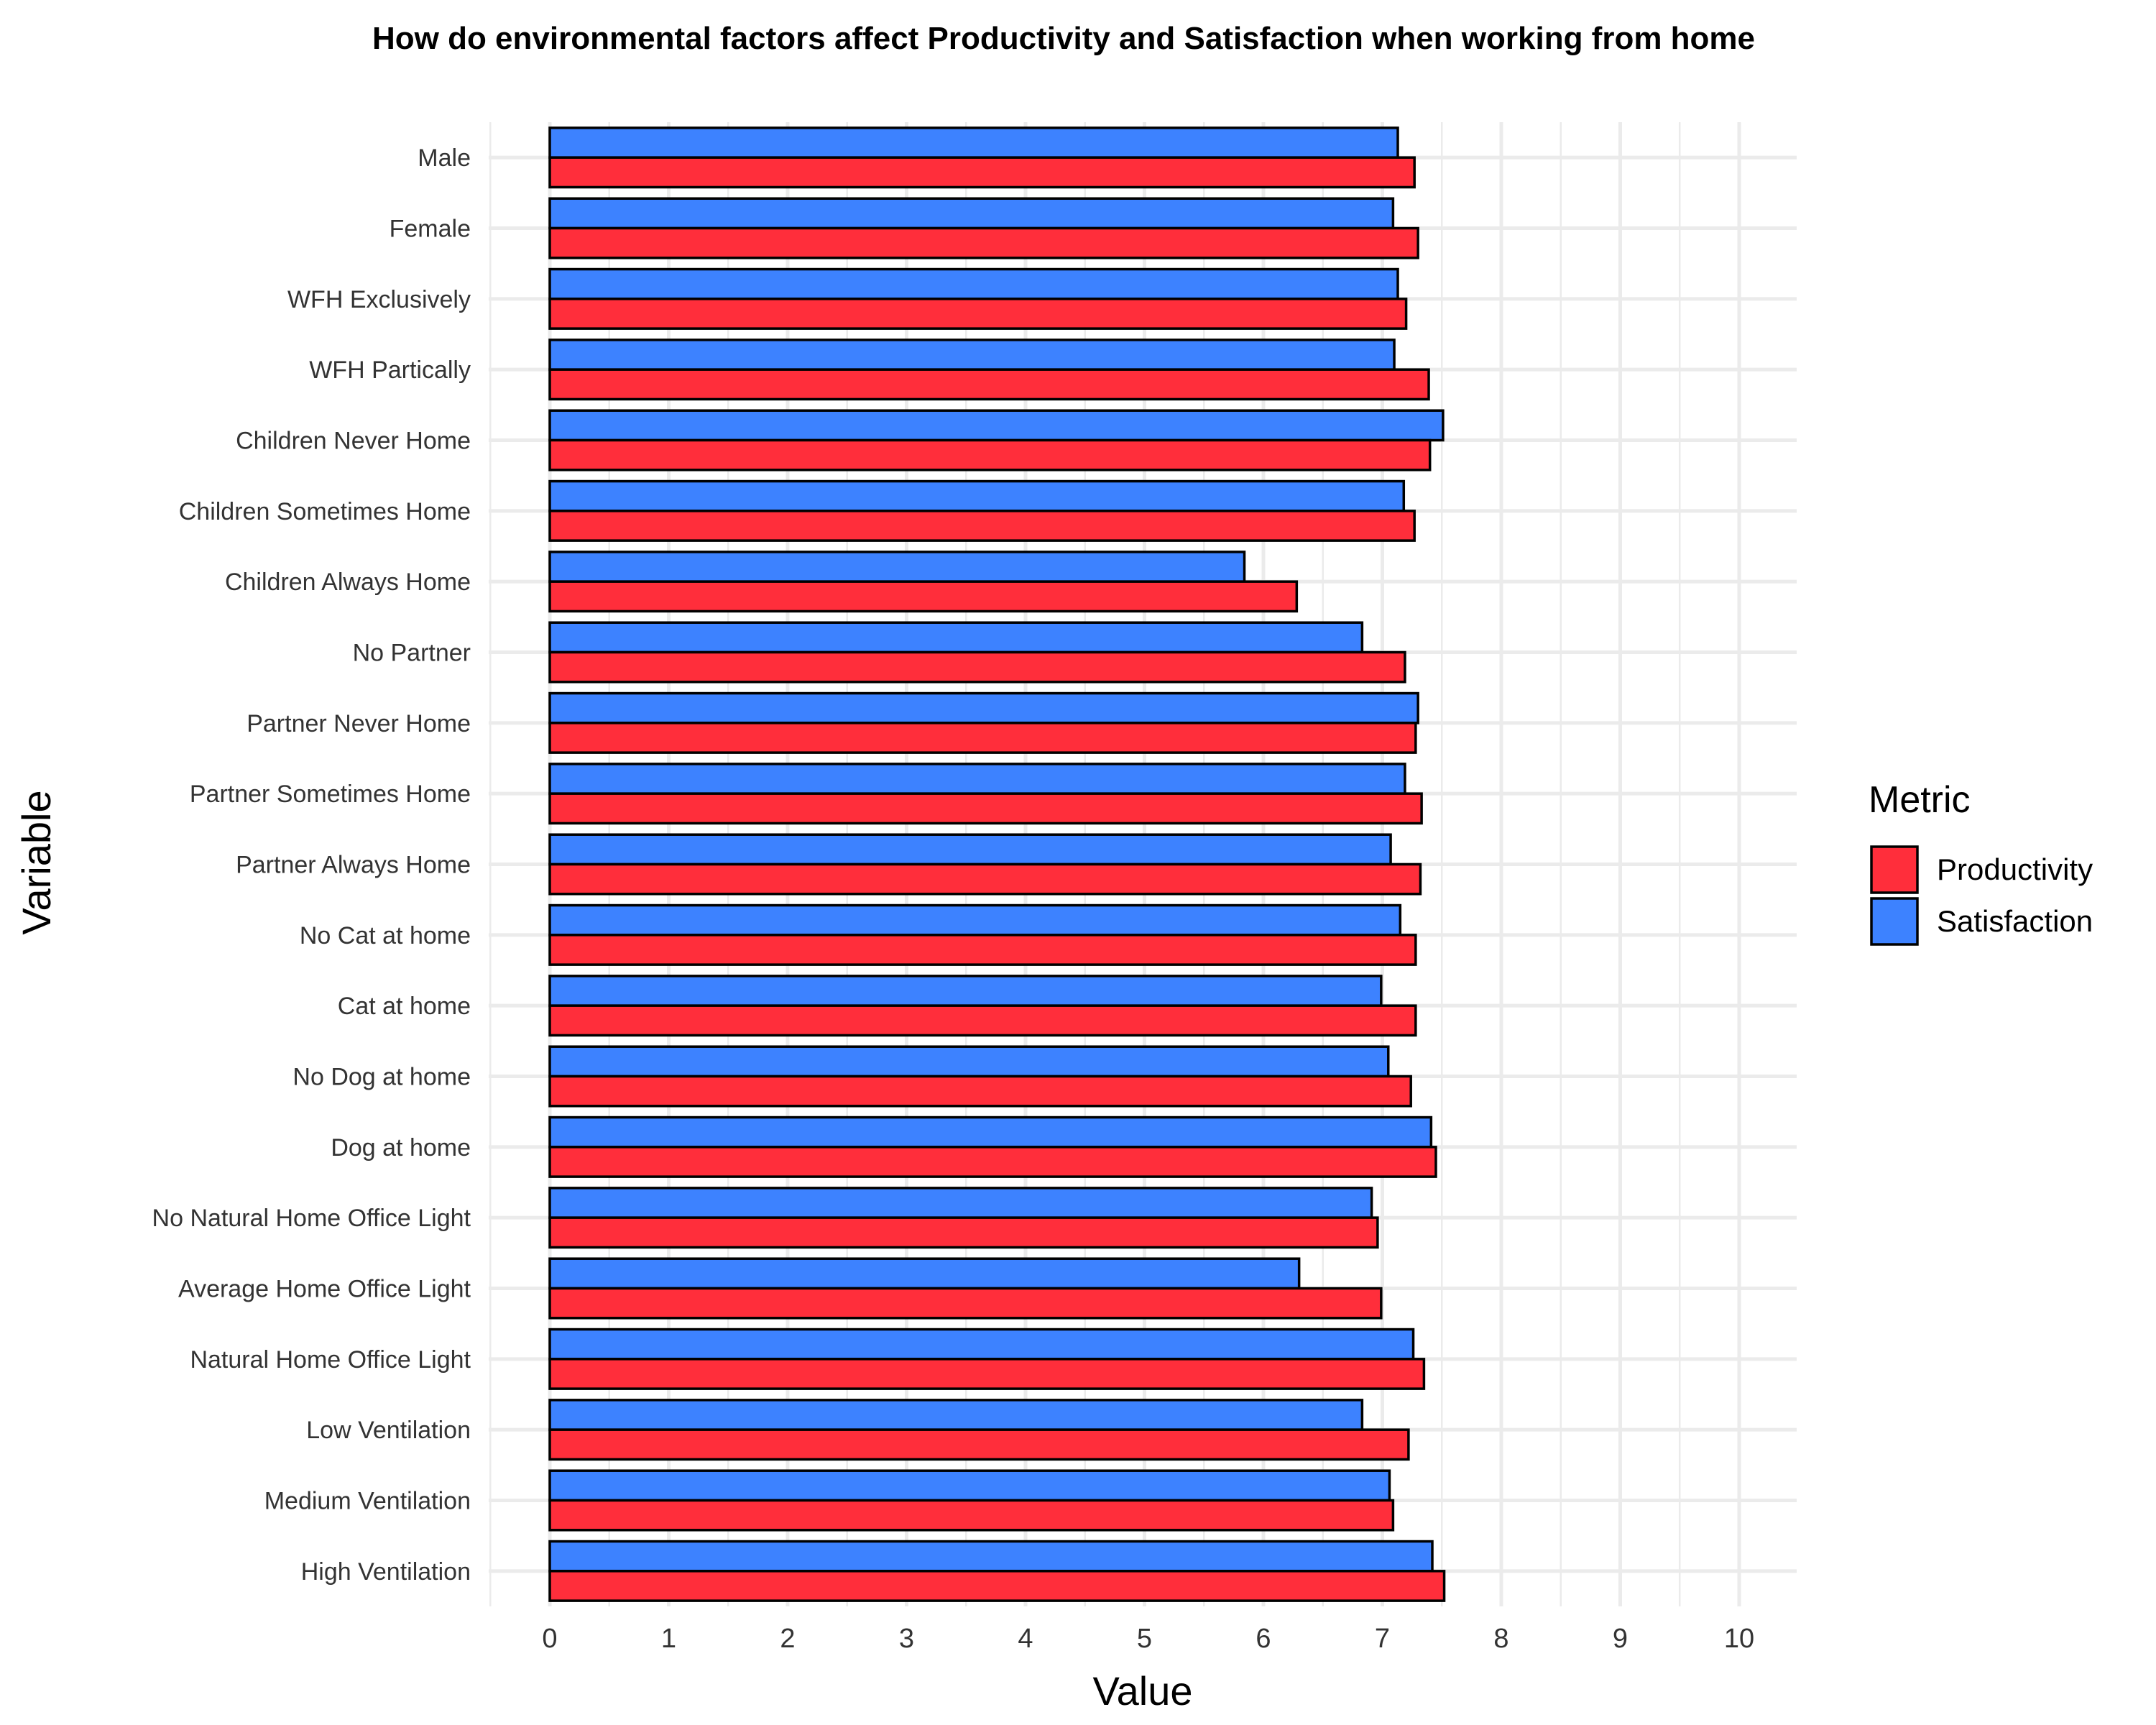 This screenshot has width=2156, height=1725. I want to click on x-tick-label: 5, so click(1144, 1639).